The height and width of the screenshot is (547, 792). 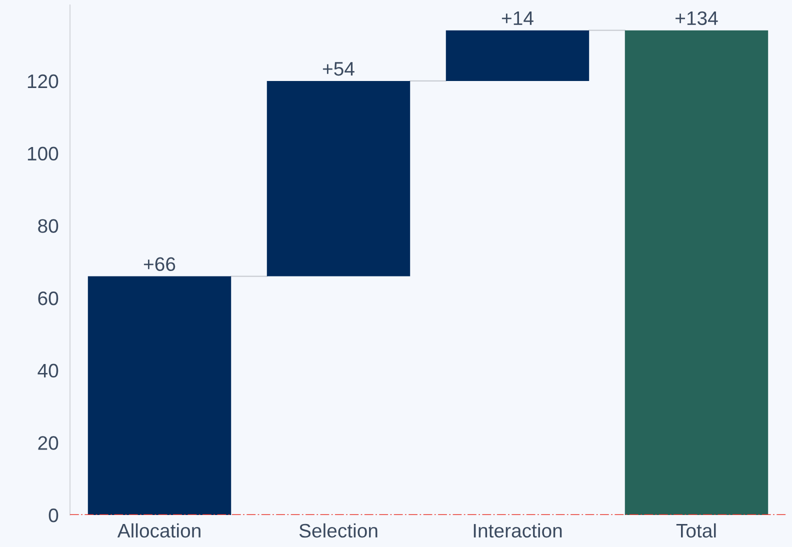 I want to click on data-label: +14, so click(x=518, y=18).